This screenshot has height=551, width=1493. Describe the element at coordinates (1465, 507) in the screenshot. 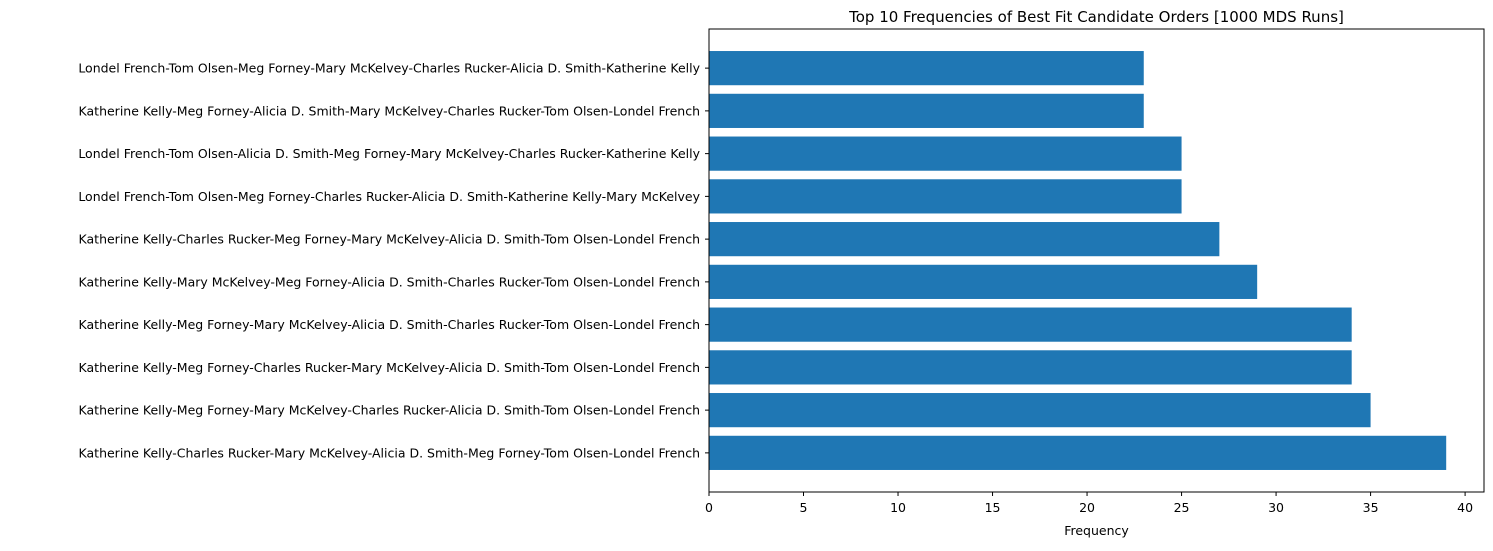

I see `x-tick-label: 40` at that location.